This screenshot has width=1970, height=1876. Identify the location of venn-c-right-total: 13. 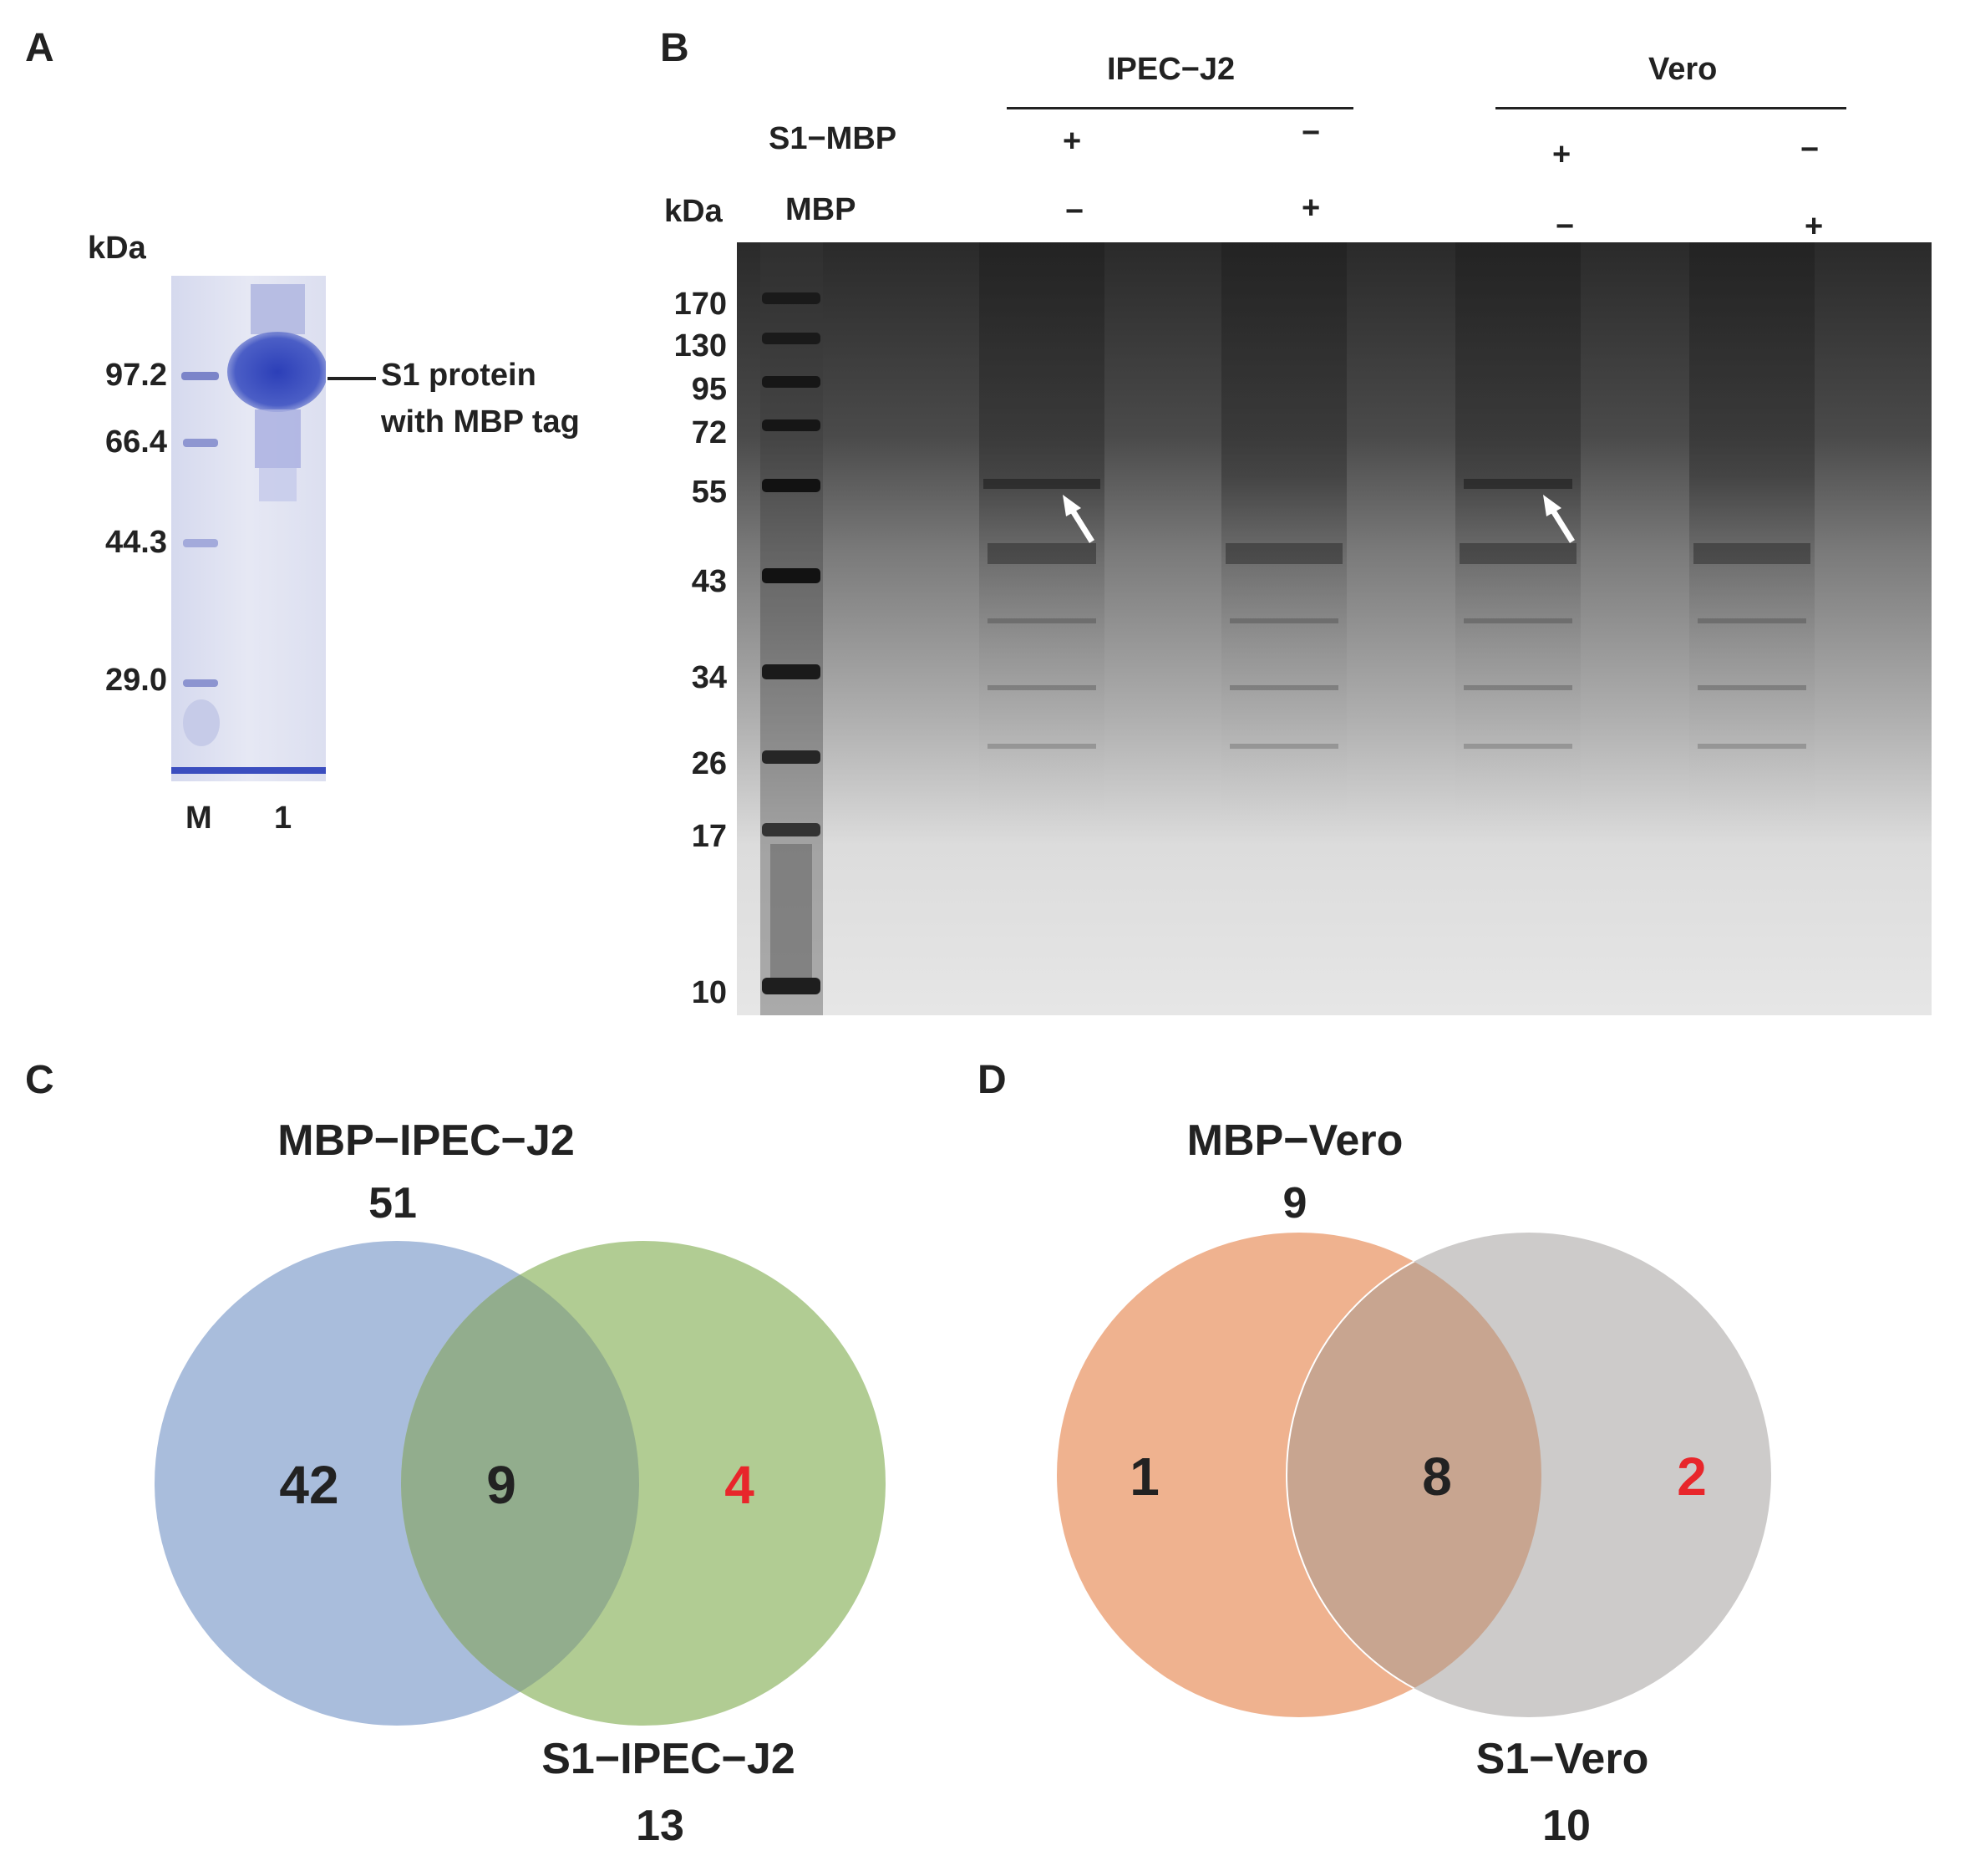
(660, 1826).